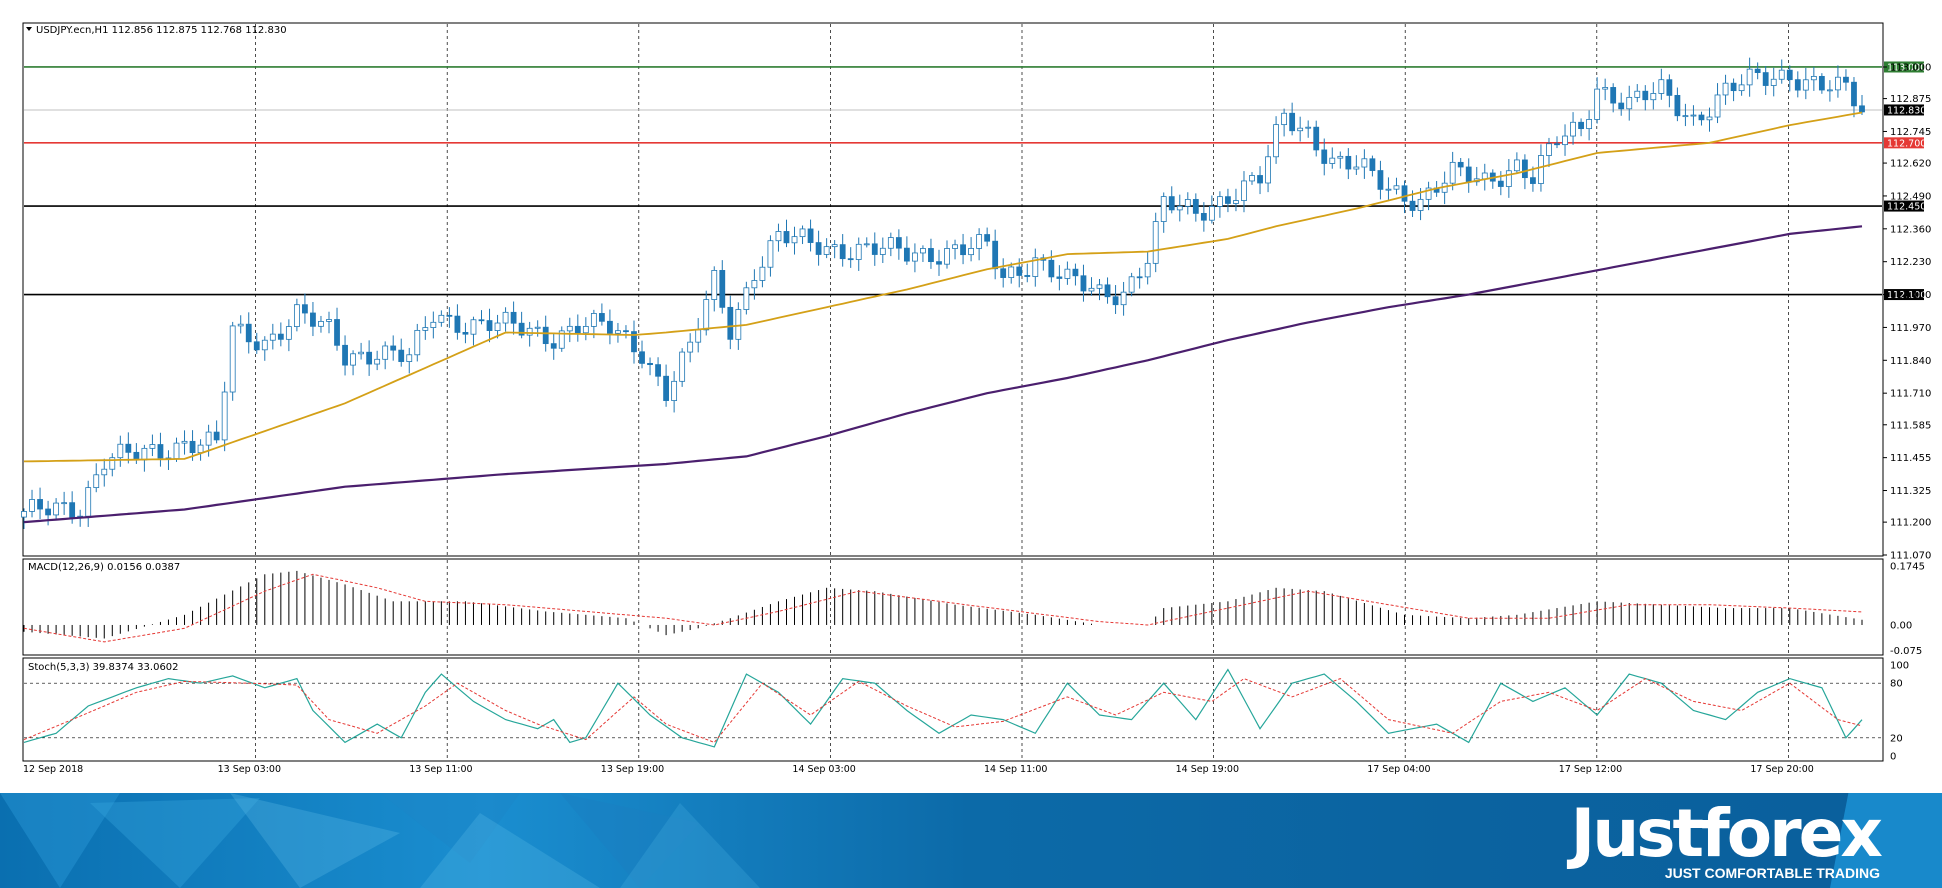 The image size is (1942, 888). What do you see at coordinates (1772, 873) in the screenshot?
I see `brand-tagline: JUST COMFORTABLE TRADING` at bounding box center [1772, 873].